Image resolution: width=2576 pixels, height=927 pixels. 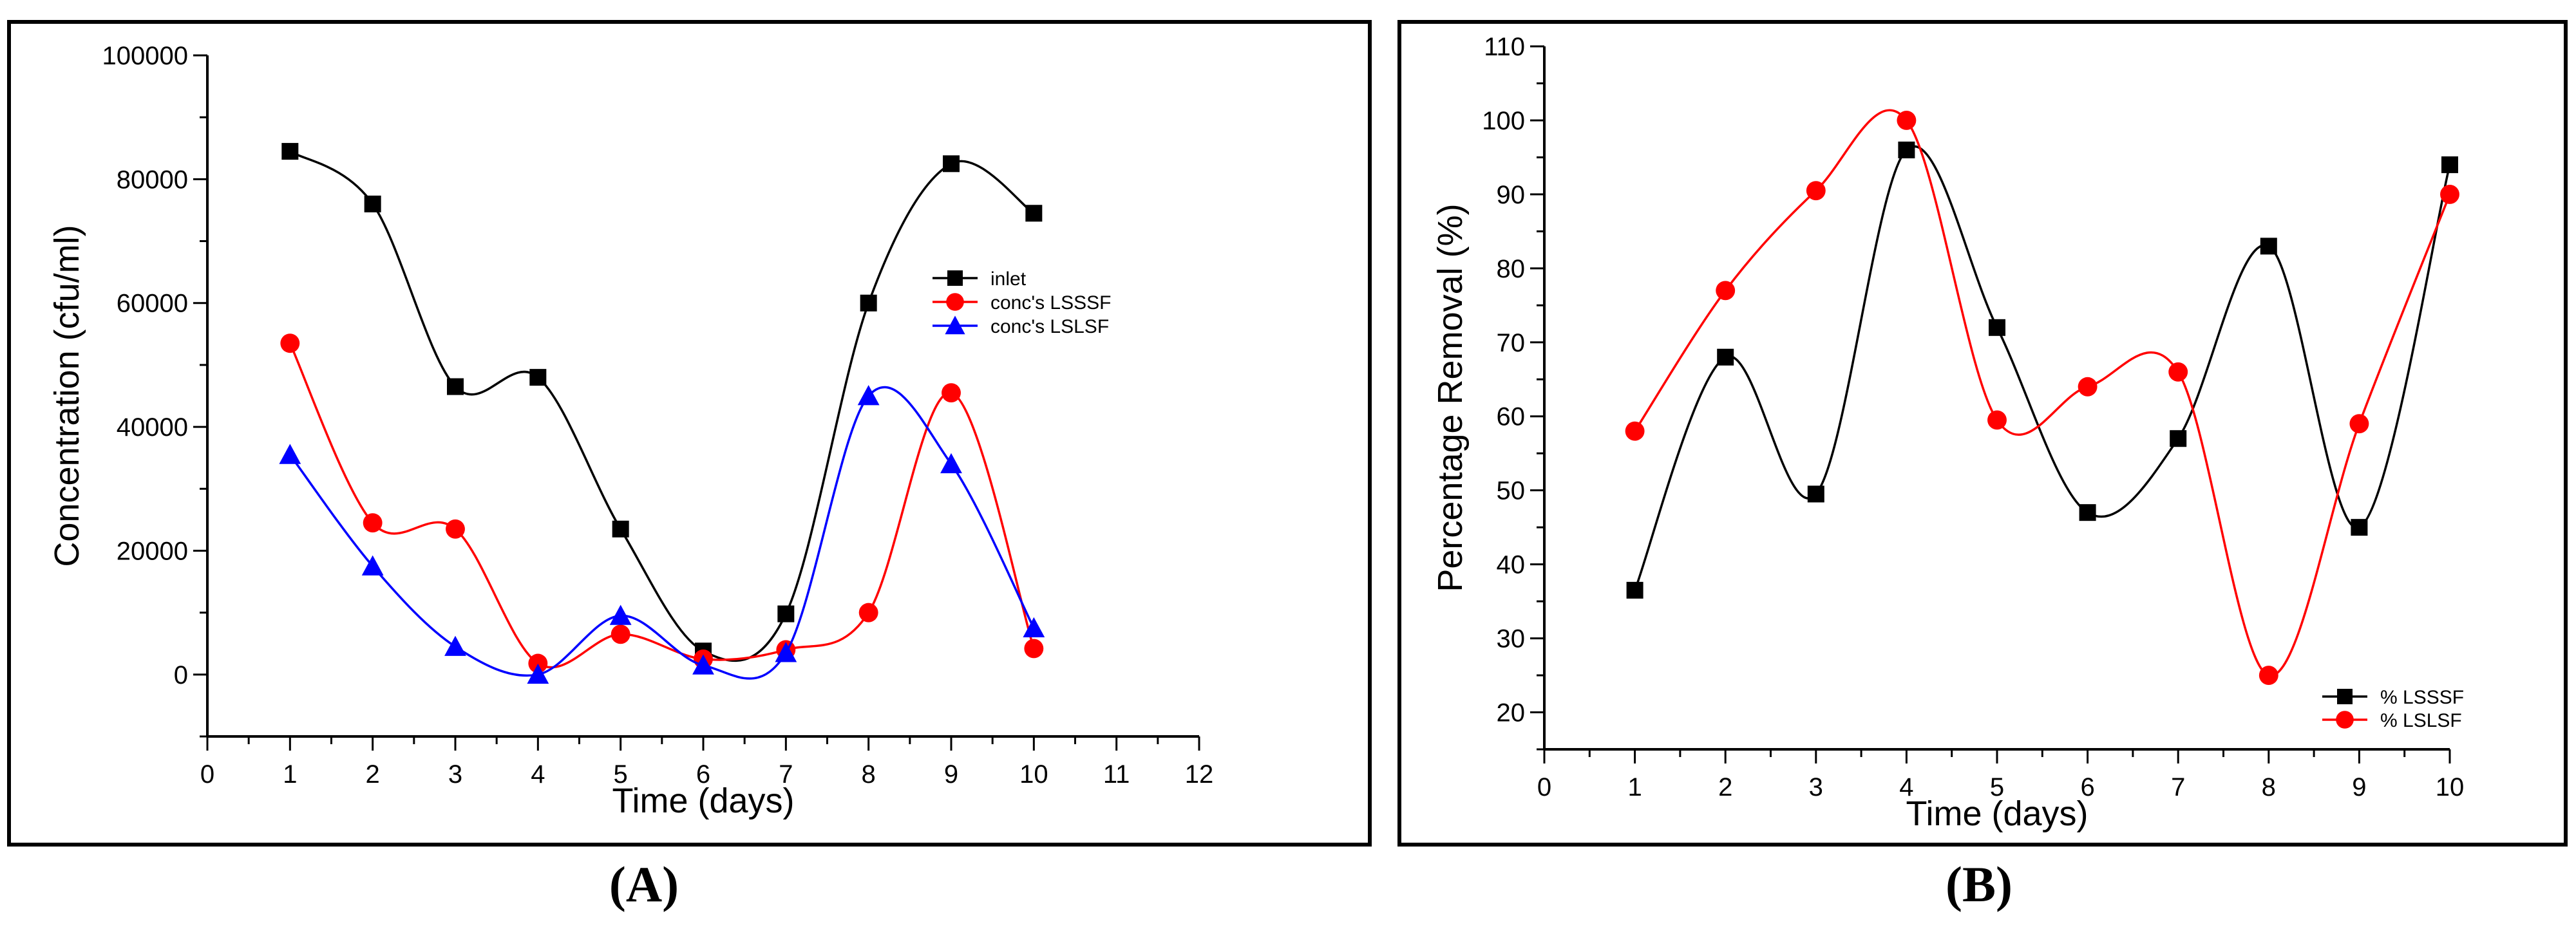 What do you see at coordinates (2421, 721) in the screenshot?
I see `chart-b-legend-label-2: % LSLSF` at bounding box center [2421, 721].